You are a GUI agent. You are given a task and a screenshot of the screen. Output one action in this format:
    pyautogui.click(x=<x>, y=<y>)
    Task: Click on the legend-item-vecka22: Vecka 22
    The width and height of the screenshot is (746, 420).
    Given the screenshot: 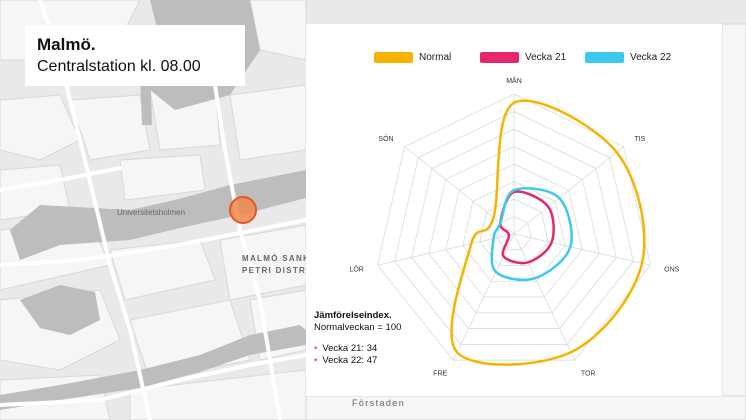 What is the action you would take?
    pyautogui.click(x=628, y=57)
    